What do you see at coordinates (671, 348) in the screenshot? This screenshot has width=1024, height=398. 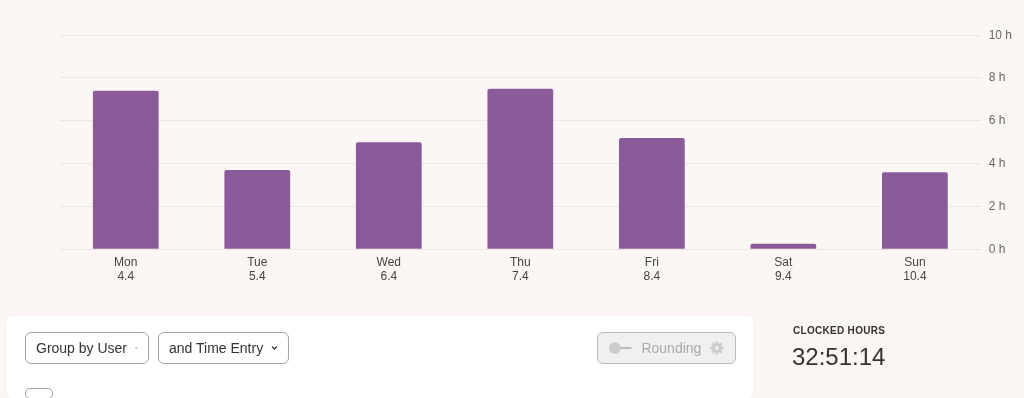 I see `text: Rounding` at bounding box center [671, 348].